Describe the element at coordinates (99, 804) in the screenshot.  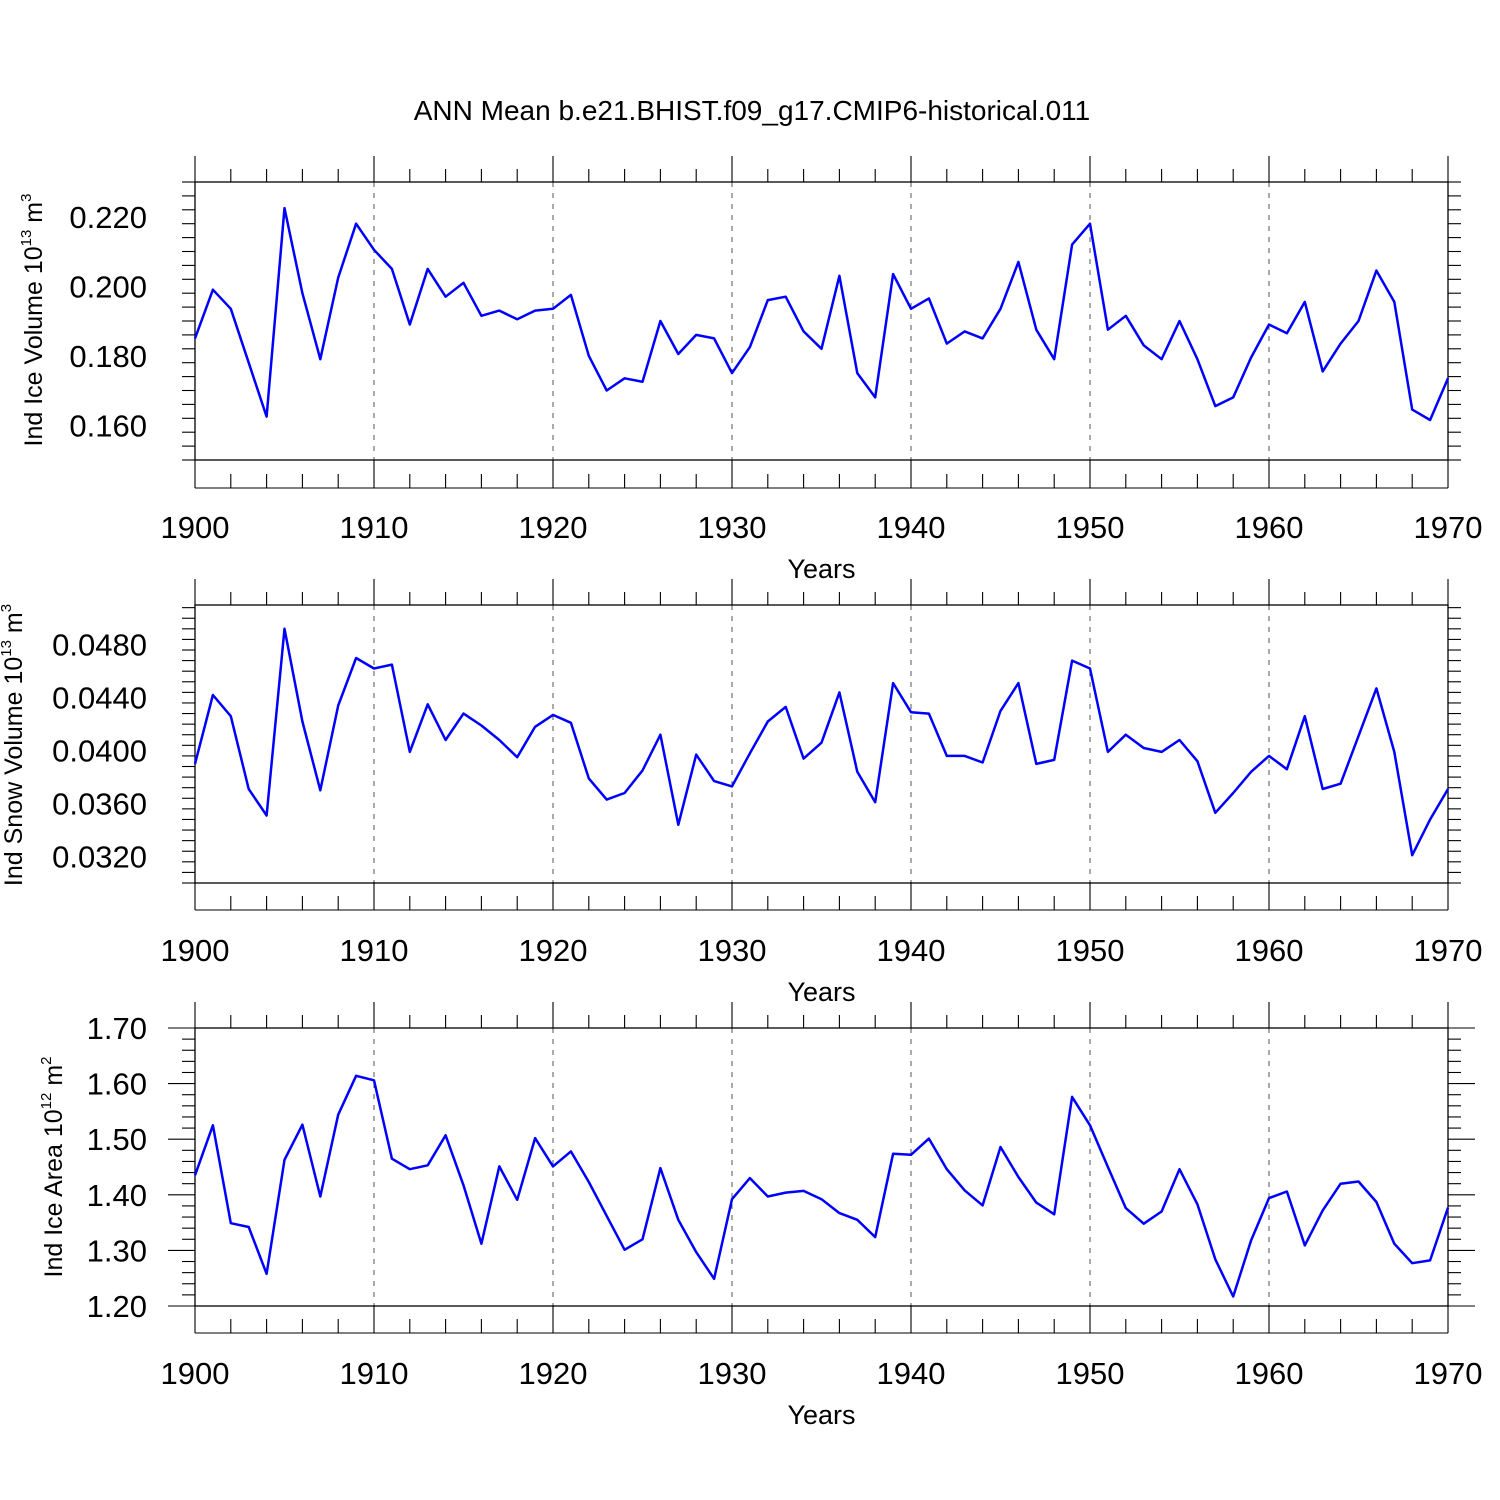
I see `y-tick-label: 0.0360` at that location.